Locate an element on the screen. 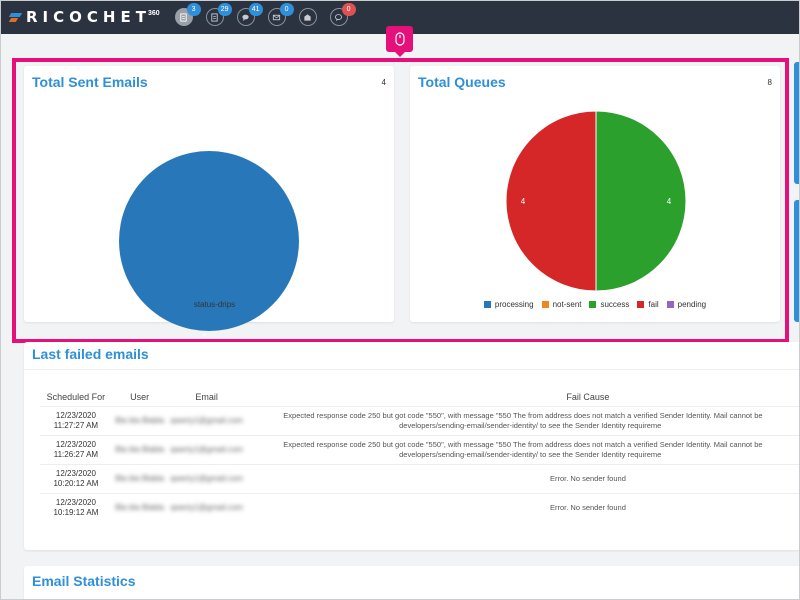  mail-icon is located at coordinates (277, 17).